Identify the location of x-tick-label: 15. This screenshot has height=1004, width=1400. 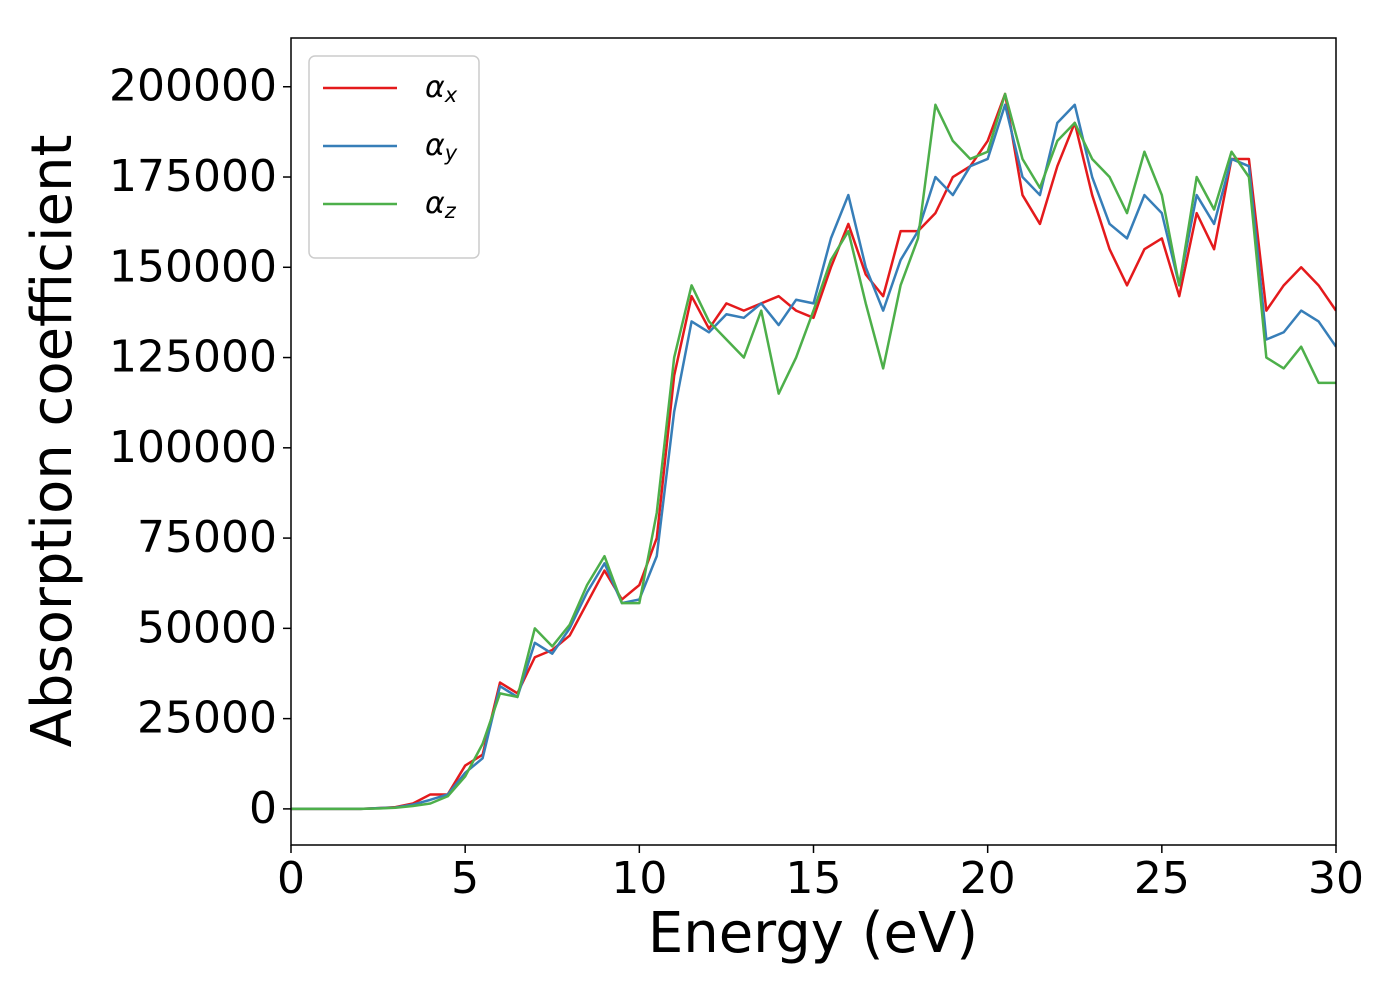
(814, 878).